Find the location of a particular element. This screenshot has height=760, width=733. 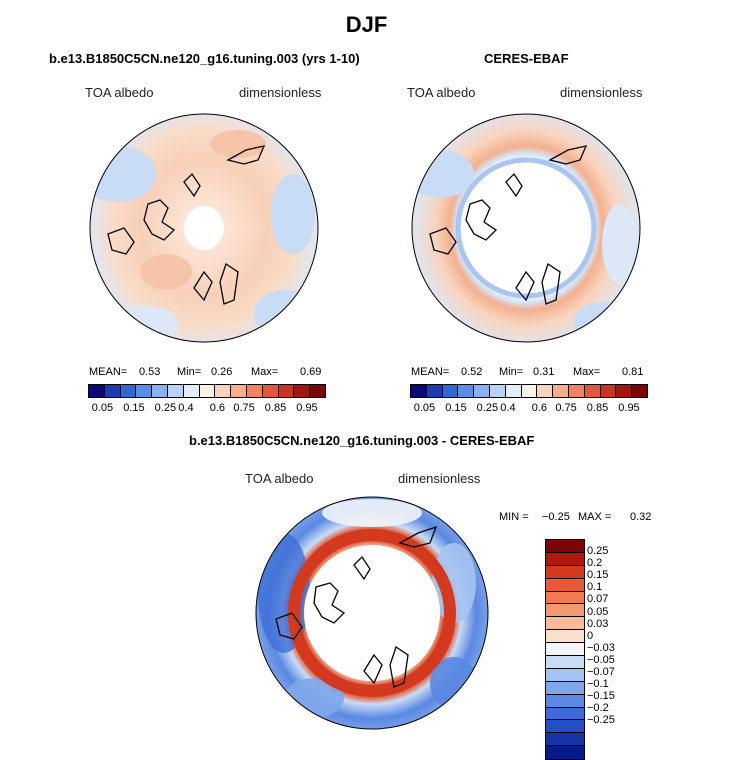

obs-min-label: Min= is located at coordinates (511, 372).